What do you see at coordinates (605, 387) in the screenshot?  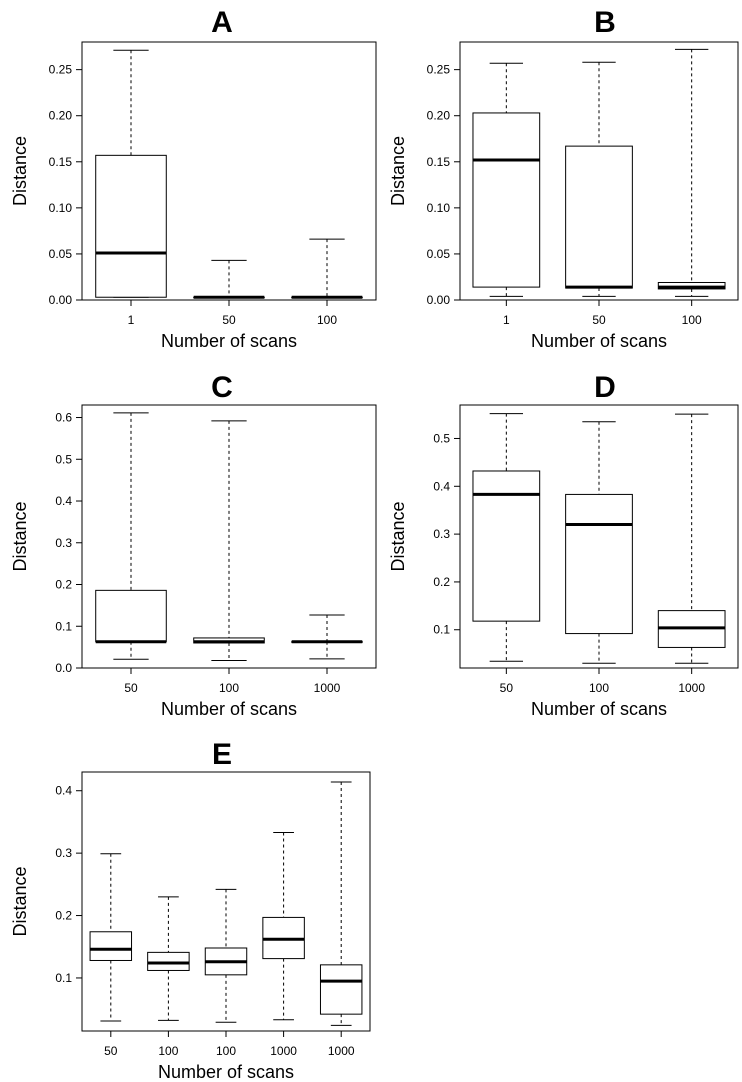 I see `panel-title: D` at bounding box center [605, 387].